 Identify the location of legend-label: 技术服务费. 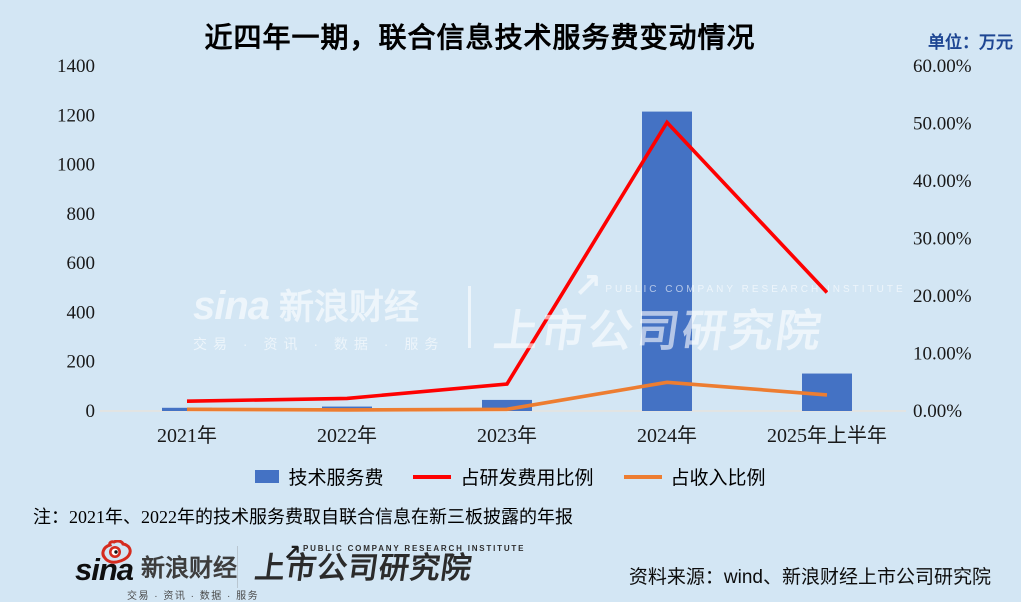
(336, 478).